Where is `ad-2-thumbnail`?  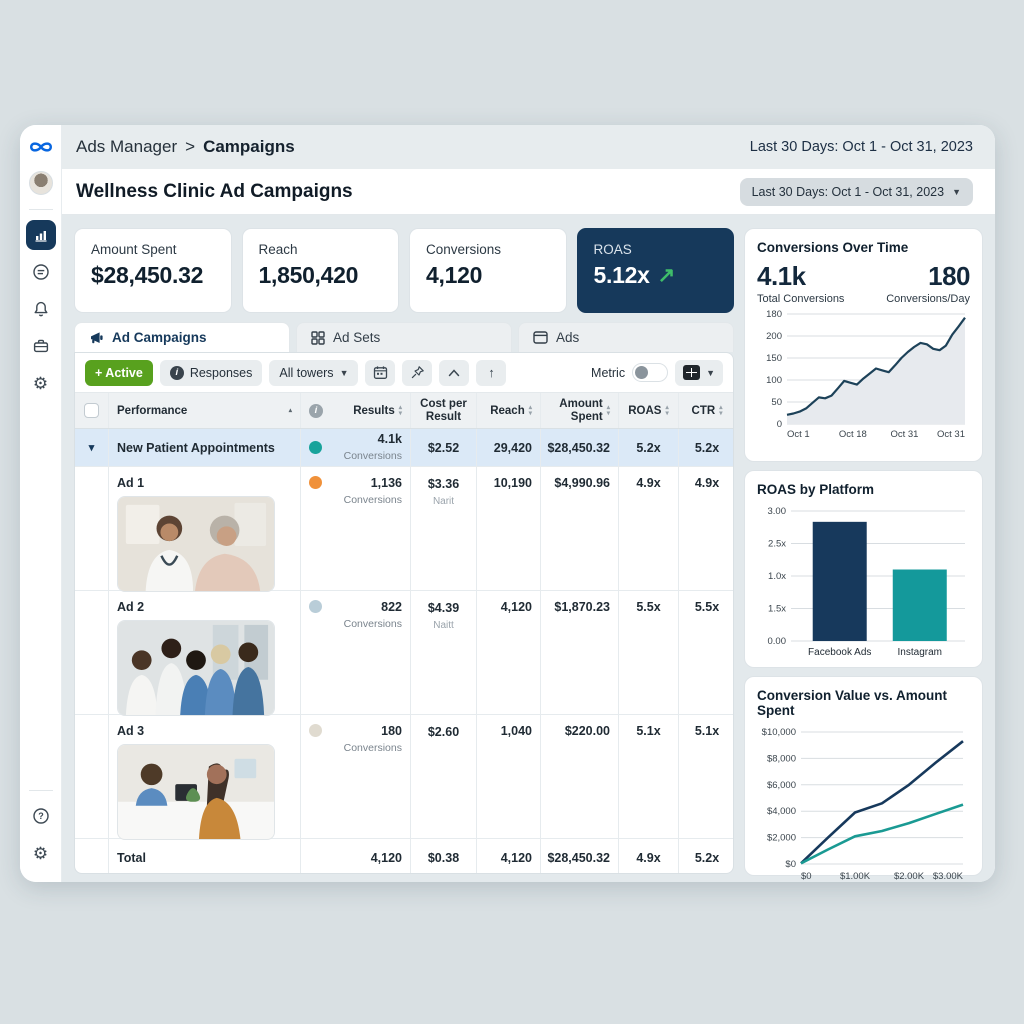
ad-2-thumbnail is located at coordinates (196, 668).